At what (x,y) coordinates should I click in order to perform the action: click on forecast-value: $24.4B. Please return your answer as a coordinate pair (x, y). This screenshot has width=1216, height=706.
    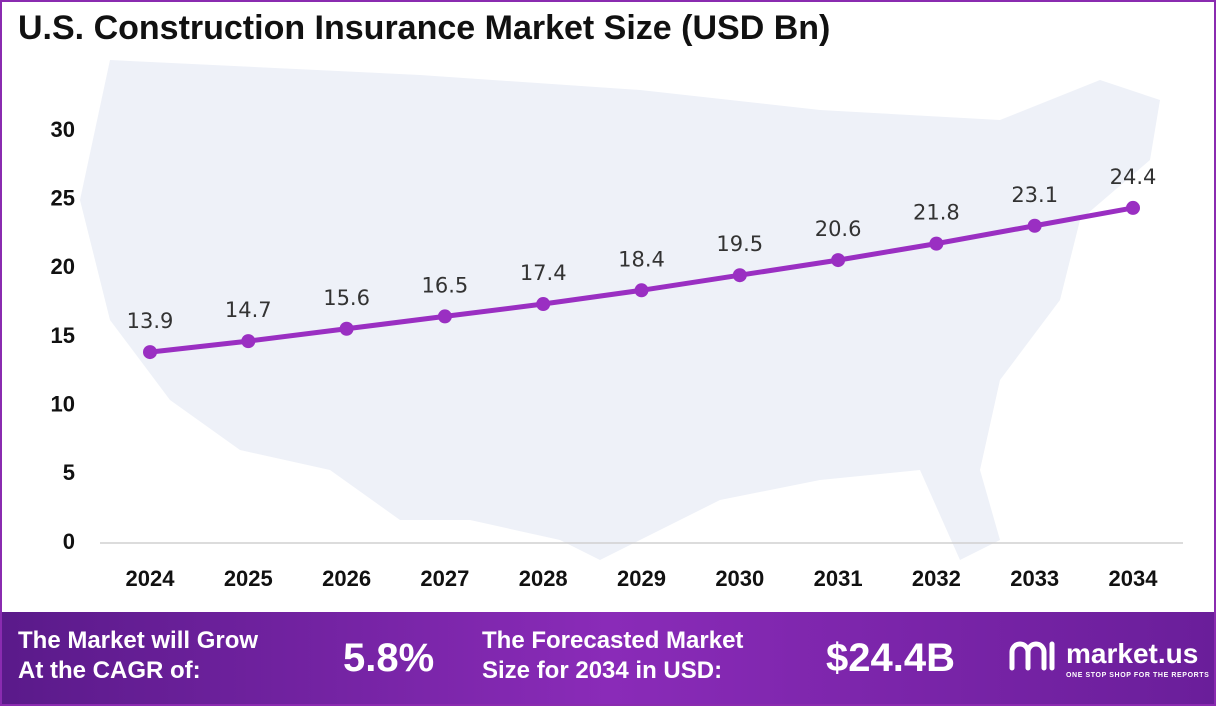
    Looking at the image, I should click on (890, 658).